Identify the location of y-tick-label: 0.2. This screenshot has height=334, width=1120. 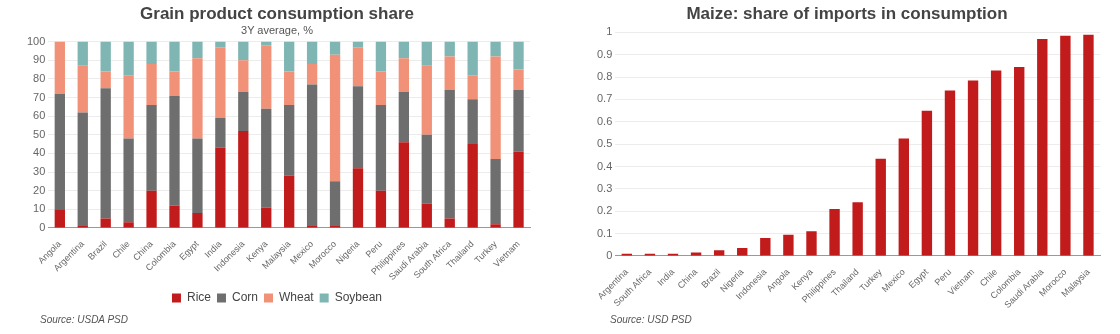
(604, 210).